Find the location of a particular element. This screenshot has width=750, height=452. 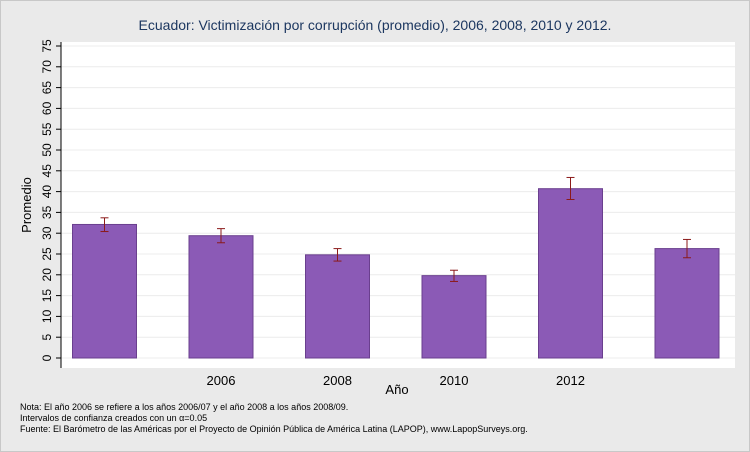

y-tick-label: 5 is located at coordinates (47, 337).